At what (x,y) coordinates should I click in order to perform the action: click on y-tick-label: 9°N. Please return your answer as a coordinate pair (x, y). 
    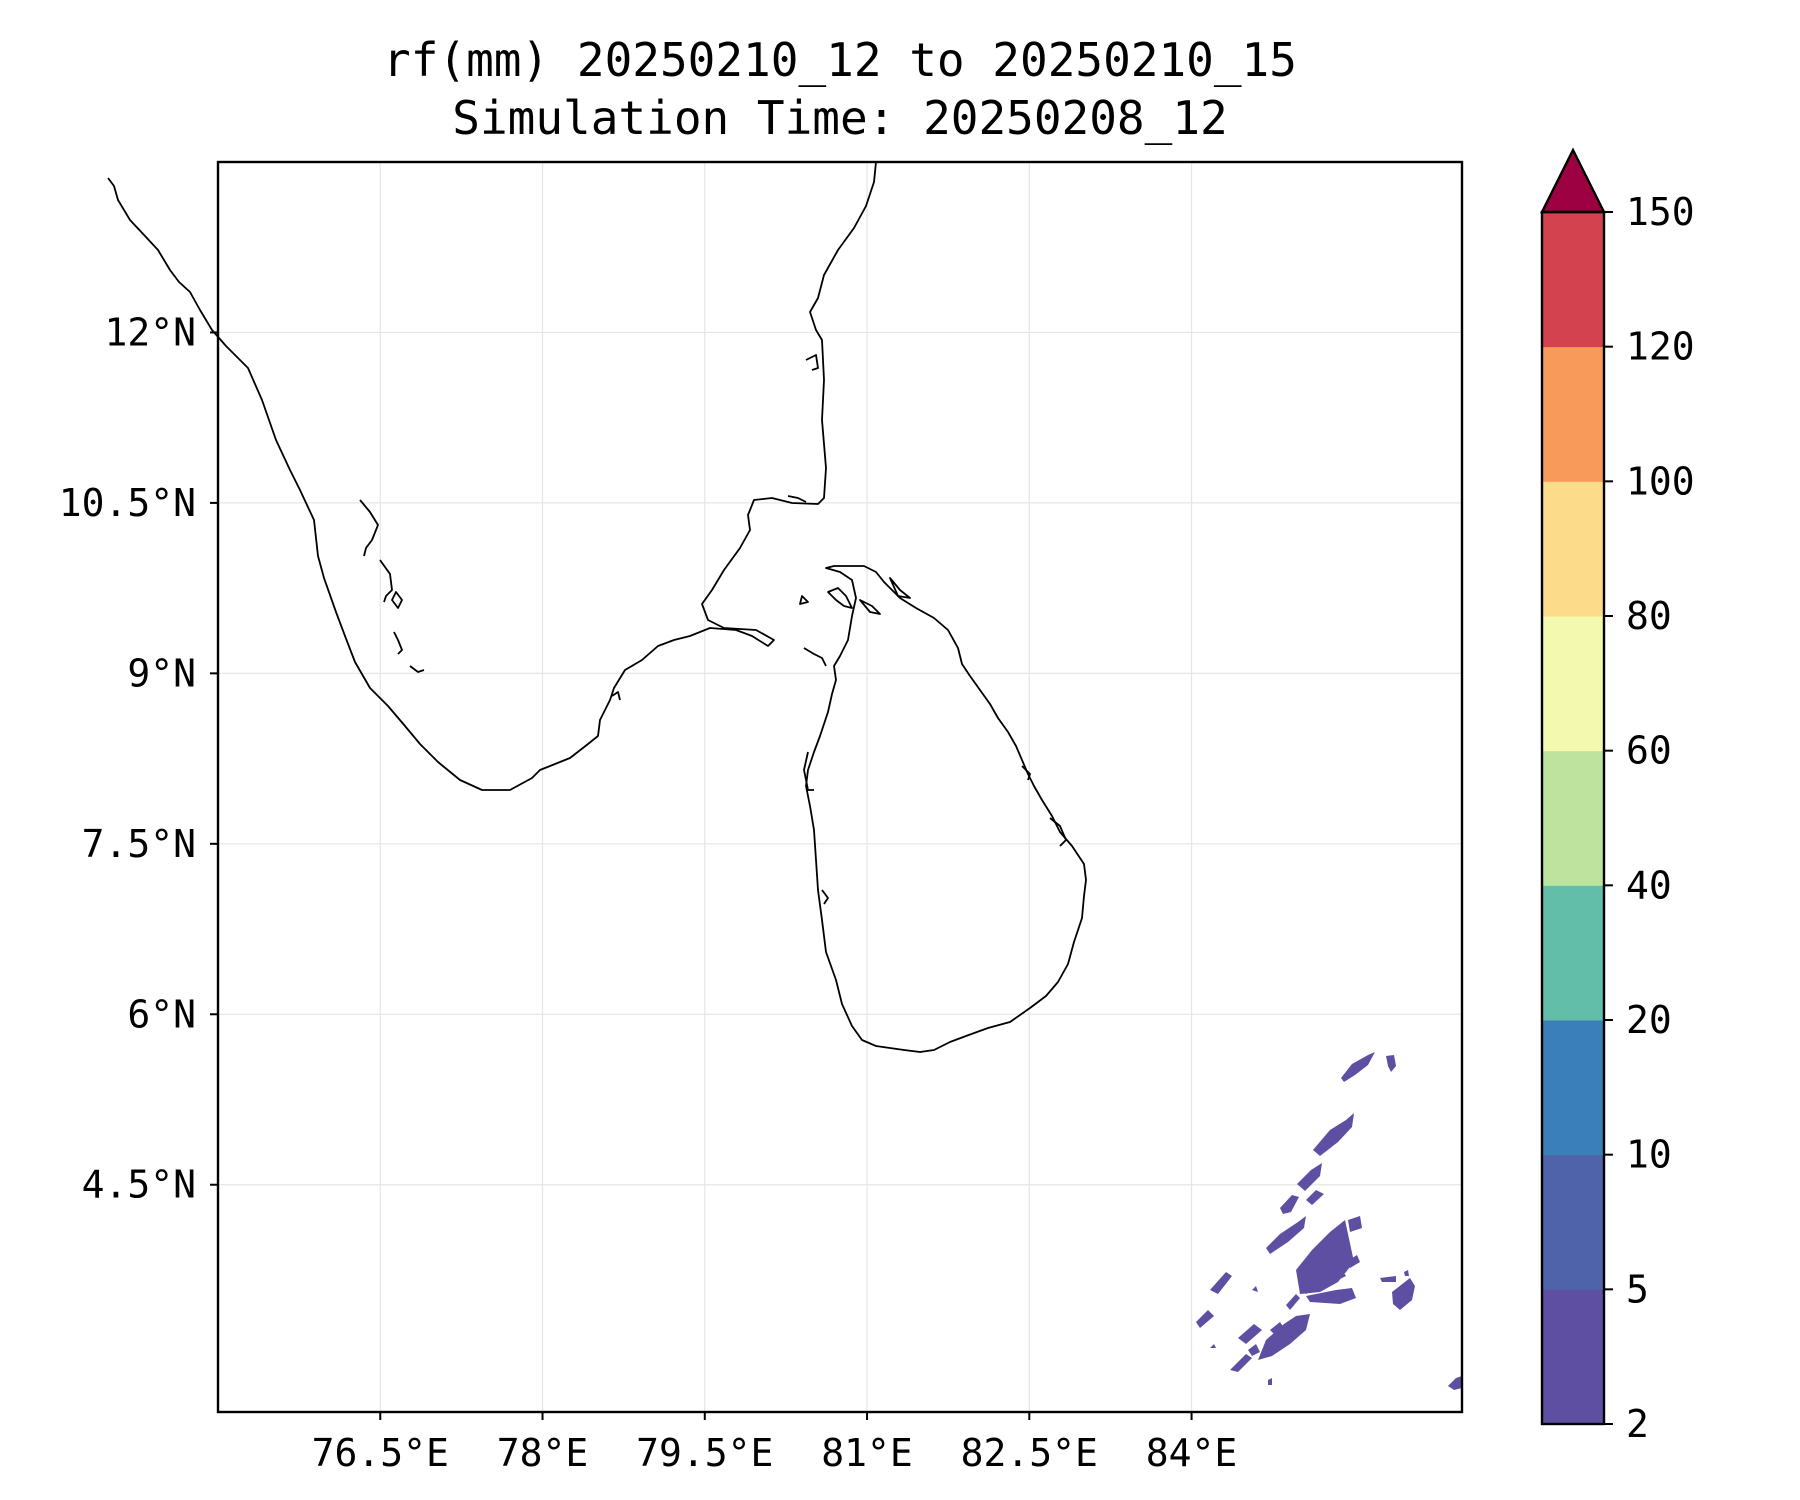
    Looking at the image, I should click on (161, 673).